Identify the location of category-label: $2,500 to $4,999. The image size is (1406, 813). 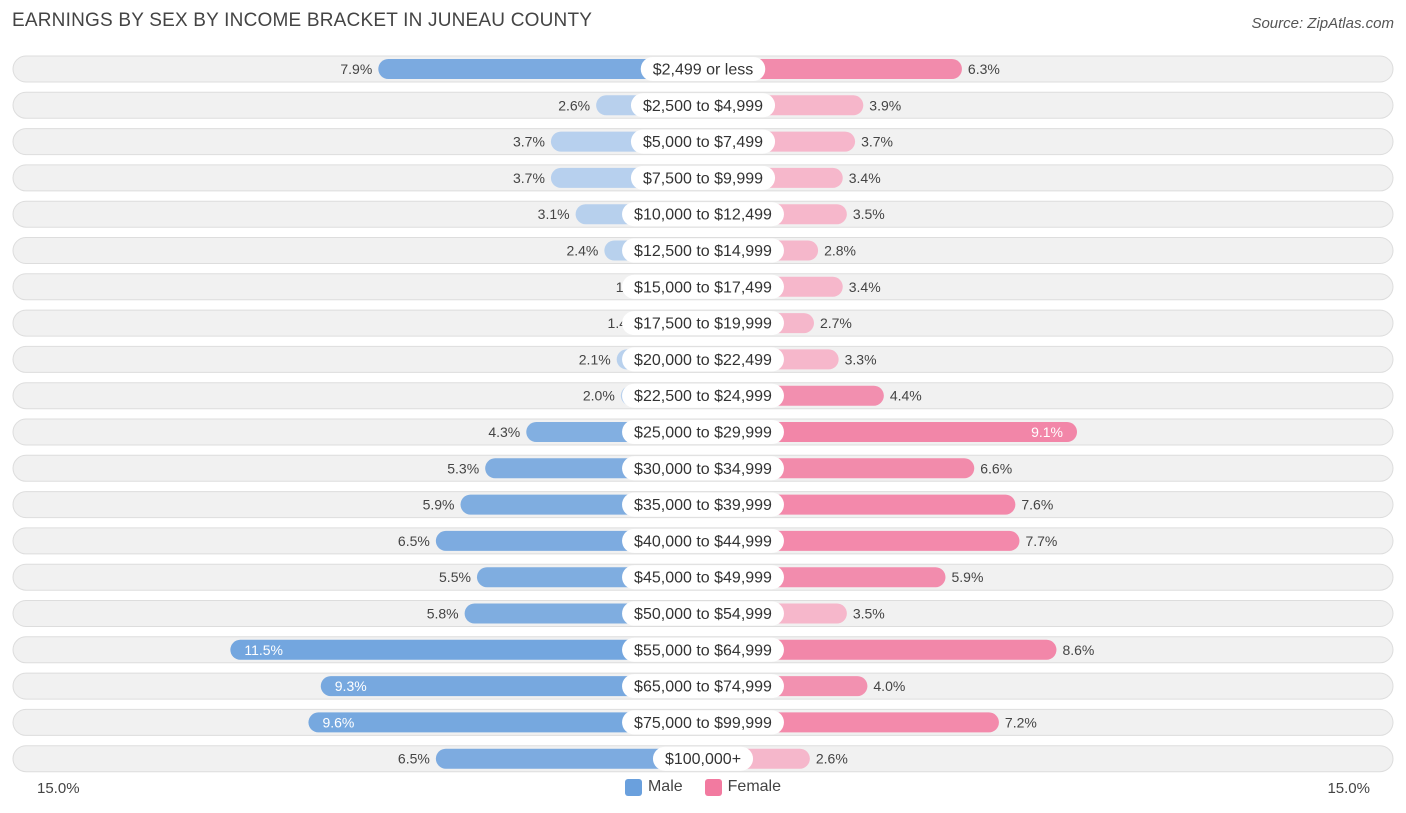
(703, 106).